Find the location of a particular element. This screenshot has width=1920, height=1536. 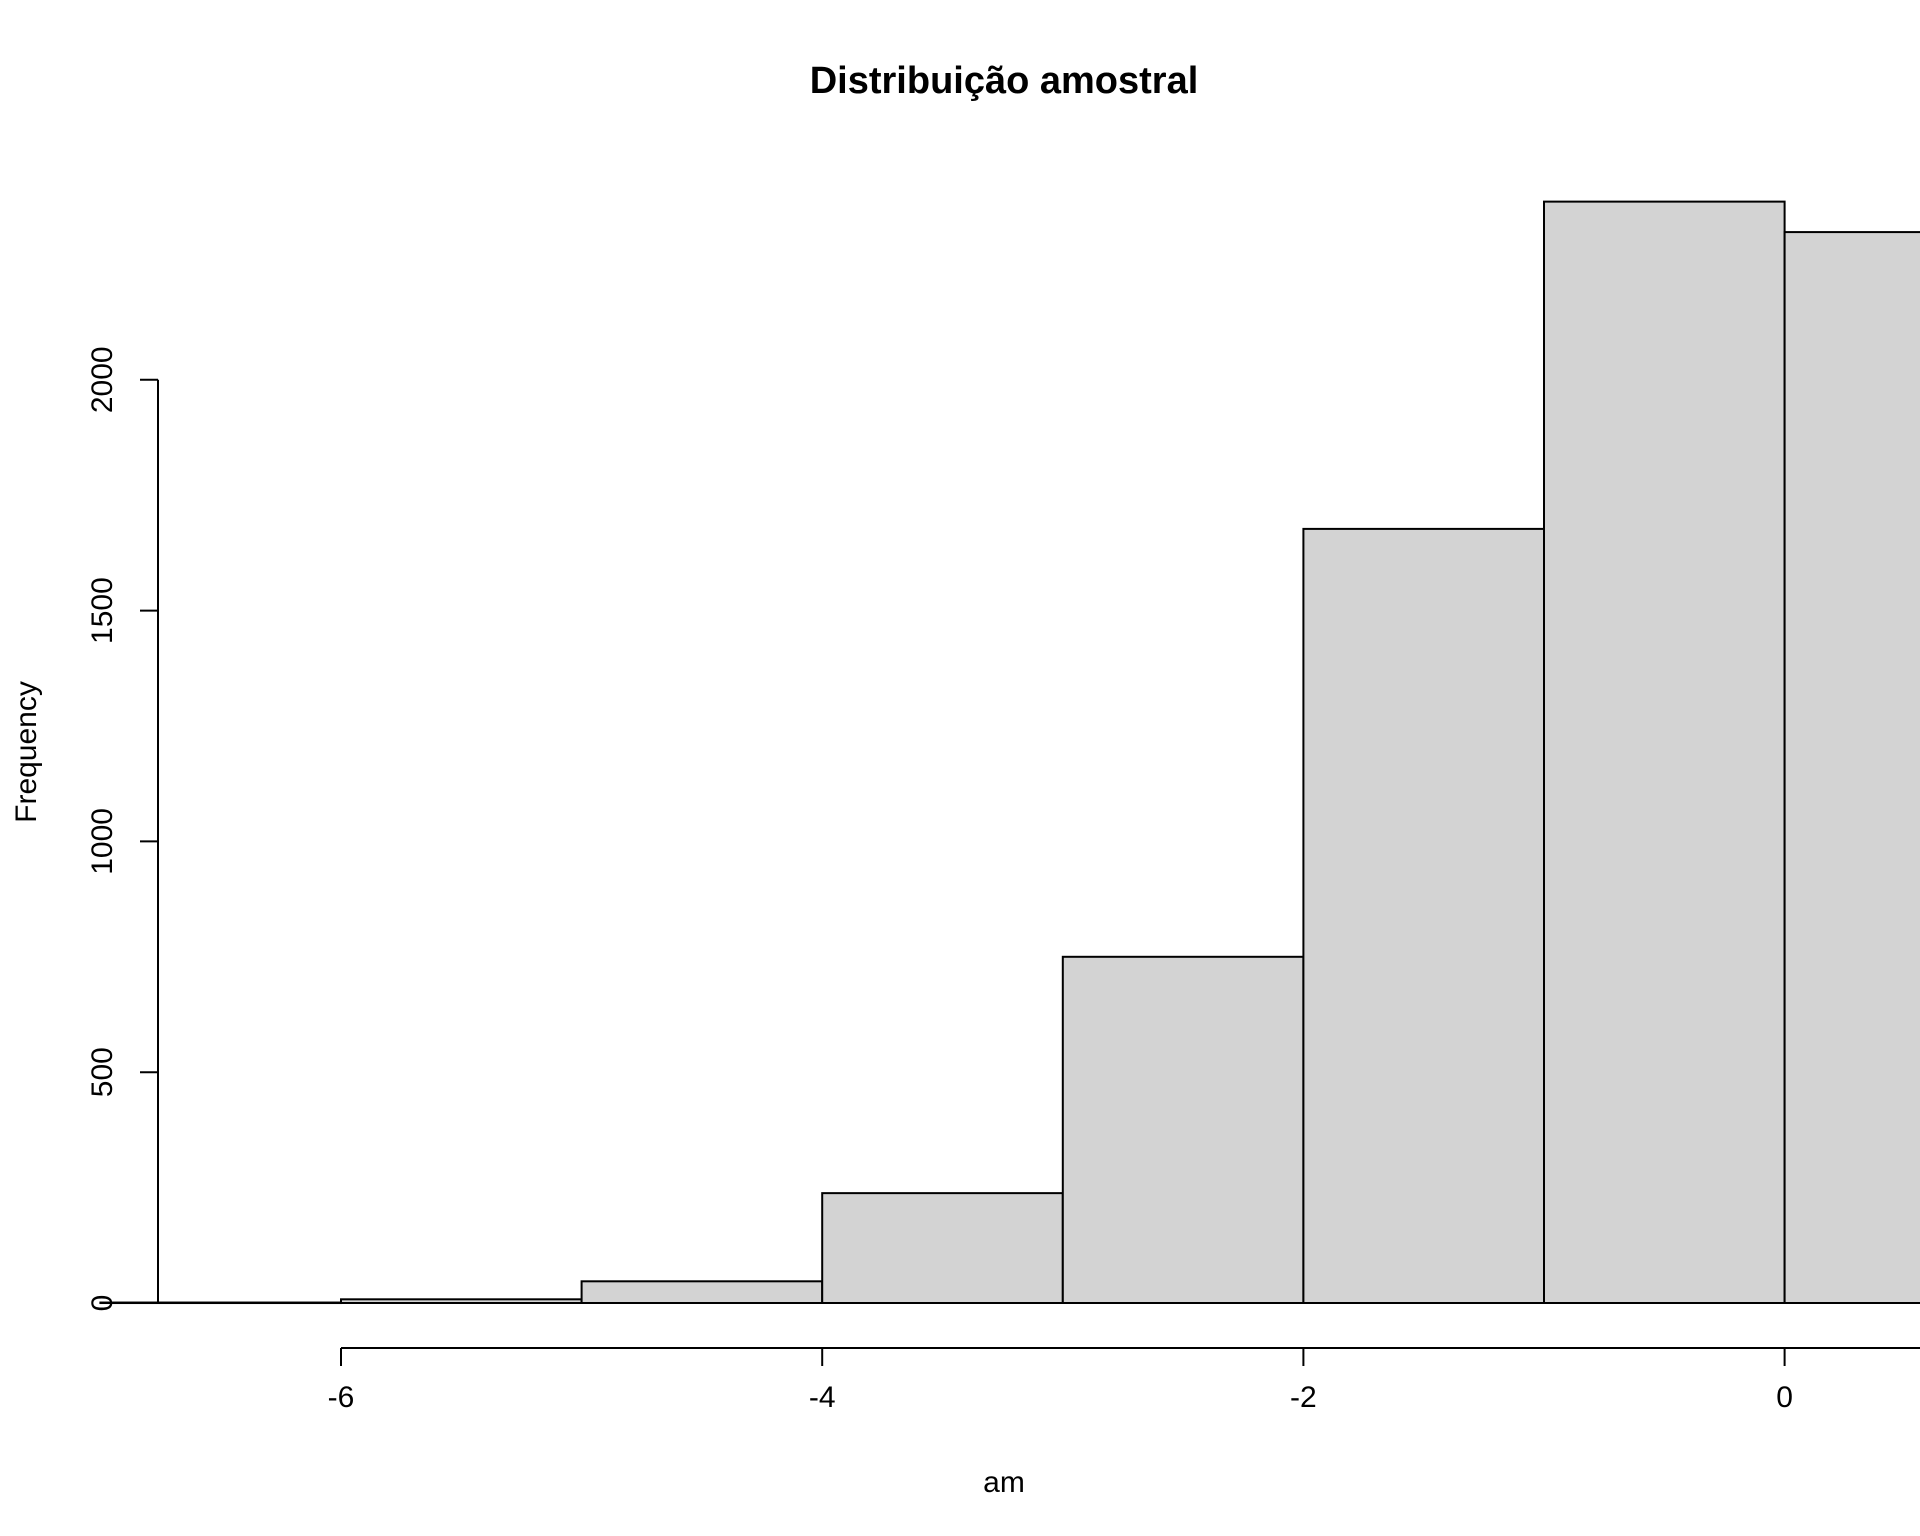

x-axis-label: am is located at coordinates (1004, 1482).